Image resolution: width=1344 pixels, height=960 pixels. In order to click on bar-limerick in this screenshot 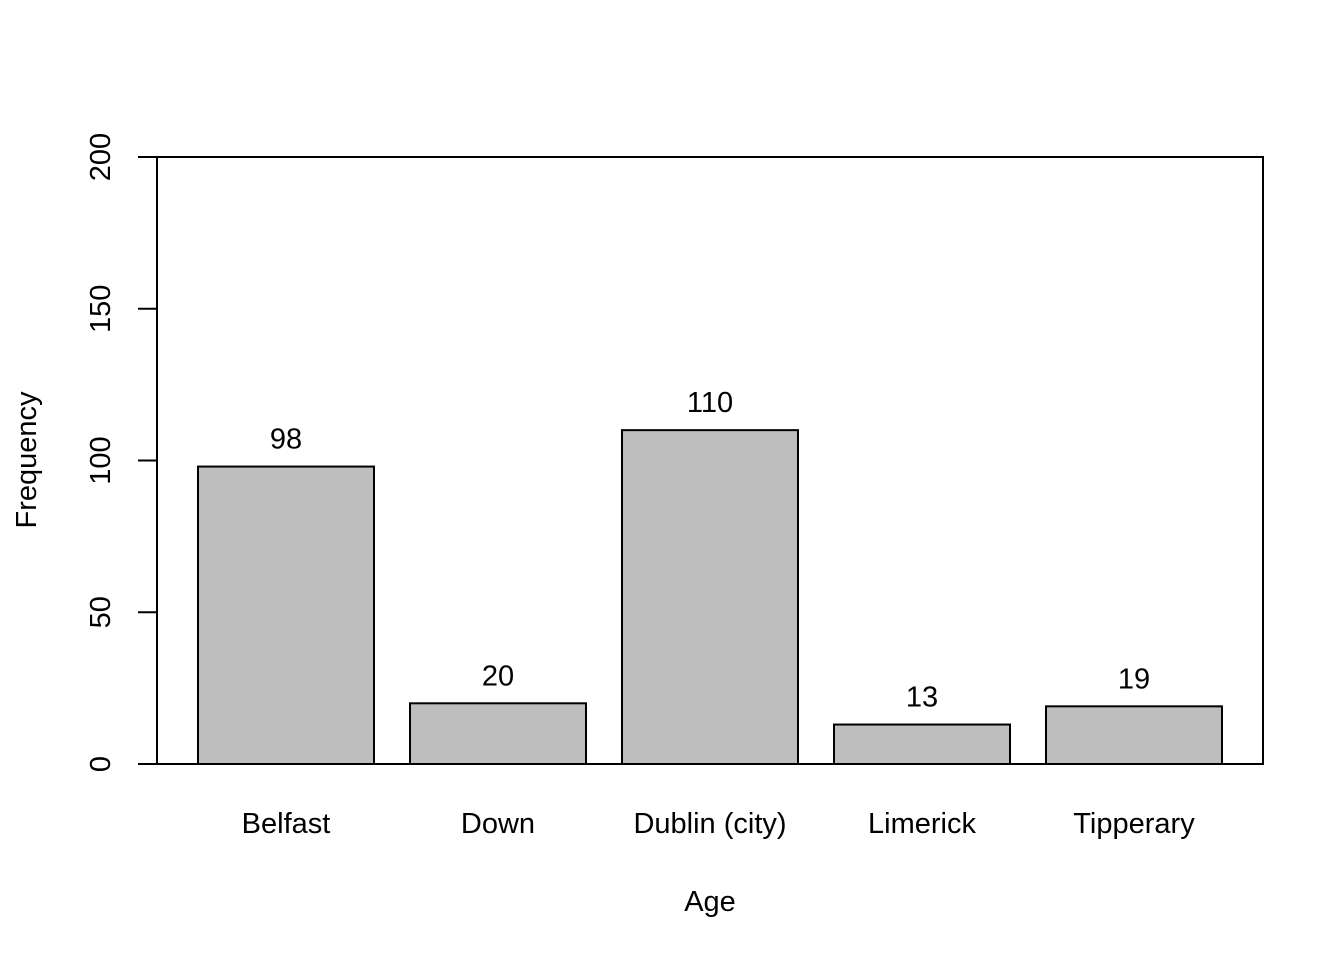, I will do `click(922, 744)`.